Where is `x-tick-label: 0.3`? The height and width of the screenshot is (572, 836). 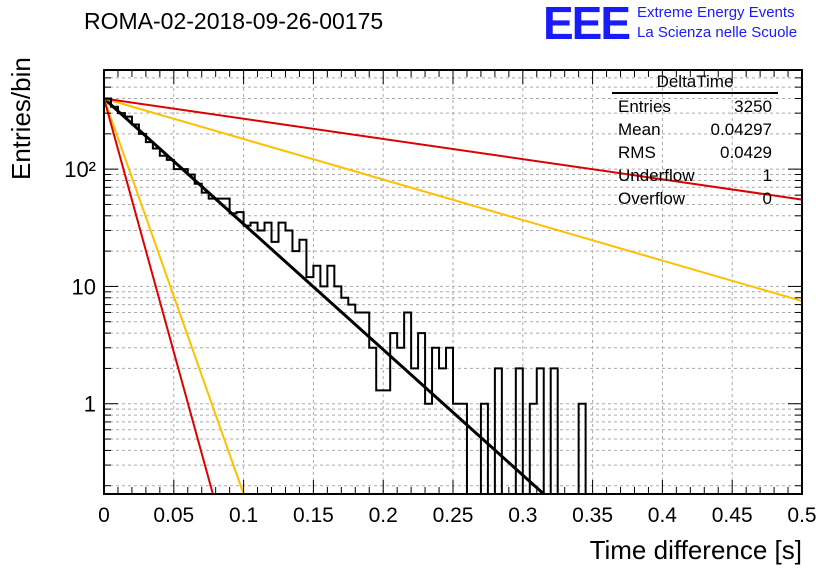
x-tick-label: 0.3 is located at coordinates (522, 515).